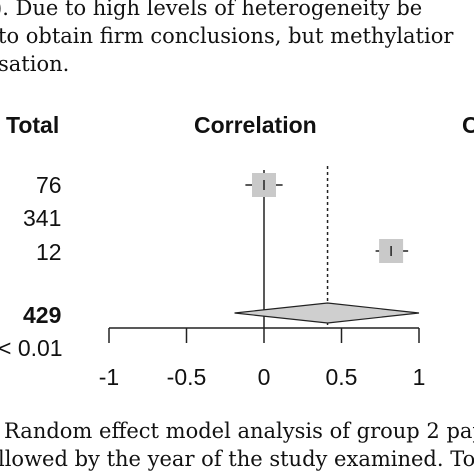 This screenshot has height=474, width=474. Describe the element at coordinates (186, 377) in the screenshot. I see `x-tick-label: -0.5` at that location.